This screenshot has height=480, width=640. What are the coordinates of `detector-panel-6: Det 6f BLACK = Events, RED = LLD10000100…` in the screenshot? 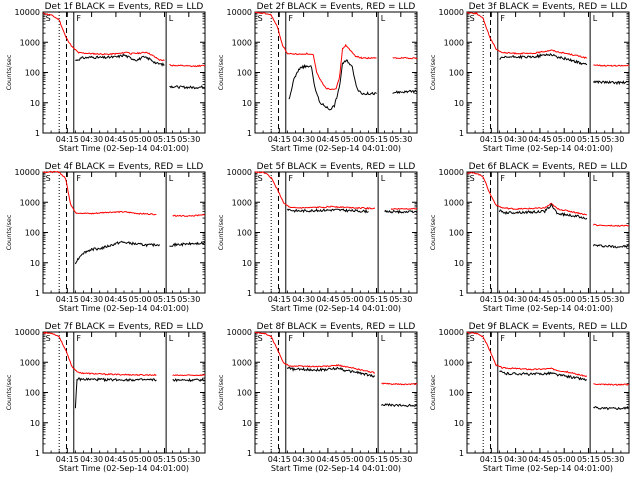 It's located at (529, 237).